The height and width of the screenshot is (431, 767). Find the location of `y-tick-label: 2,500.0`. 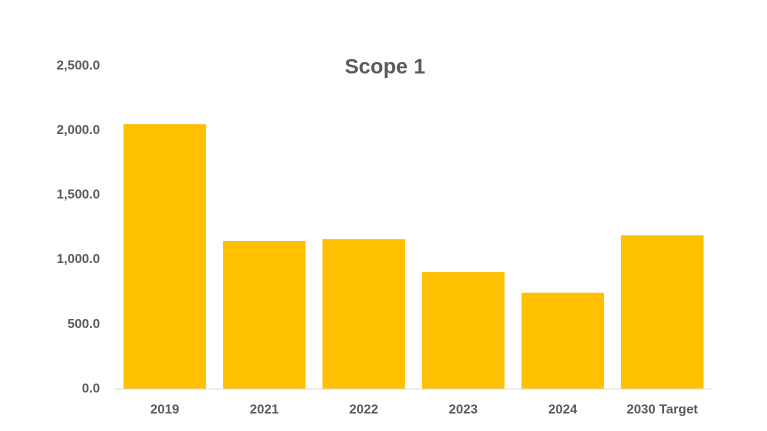

y-tick-label: 2,500.0 is located at coordinates (78, 64).